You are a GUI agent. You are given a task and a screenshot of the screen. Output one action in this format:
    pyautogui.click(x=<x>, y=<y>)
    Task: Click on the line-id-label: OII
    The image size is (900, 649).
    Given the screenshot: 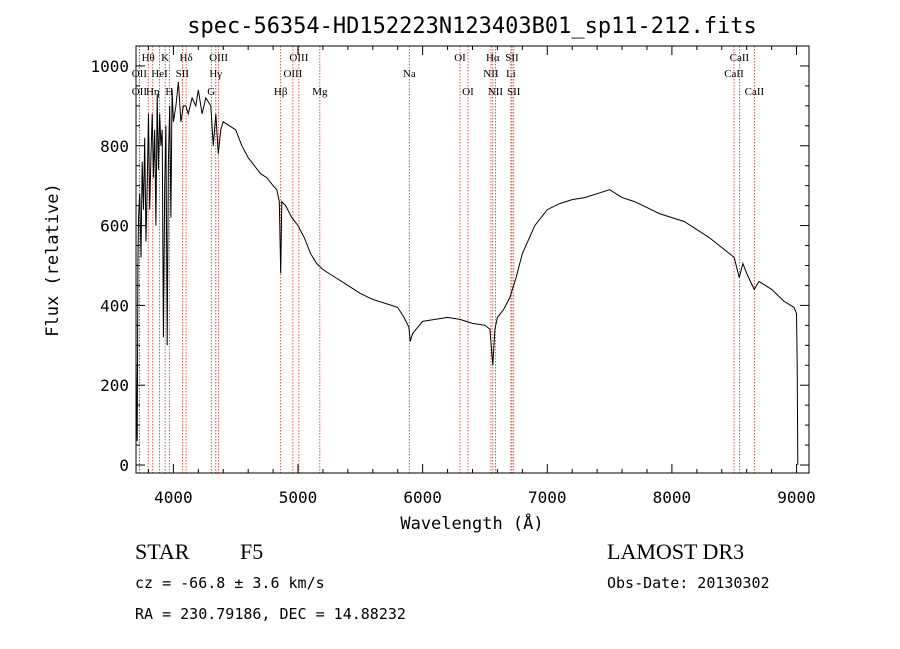 What is the action you would take?
    pyautogui.click(x=140, y=74)
    